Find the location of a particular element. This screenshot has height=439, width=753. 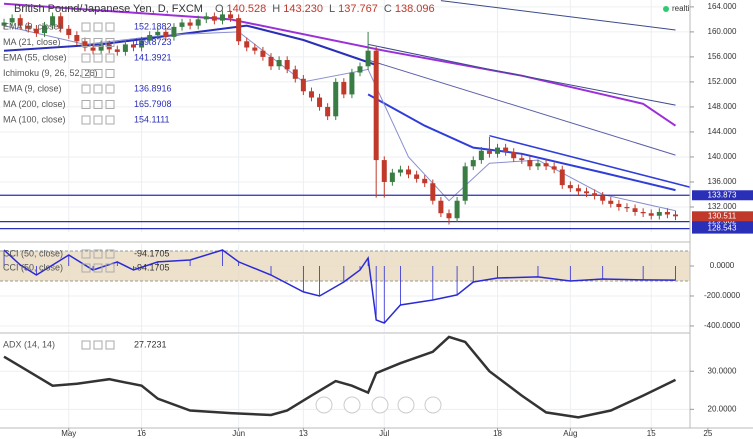

price-tag-label: 133.873 is located at coordinates (722, 194).